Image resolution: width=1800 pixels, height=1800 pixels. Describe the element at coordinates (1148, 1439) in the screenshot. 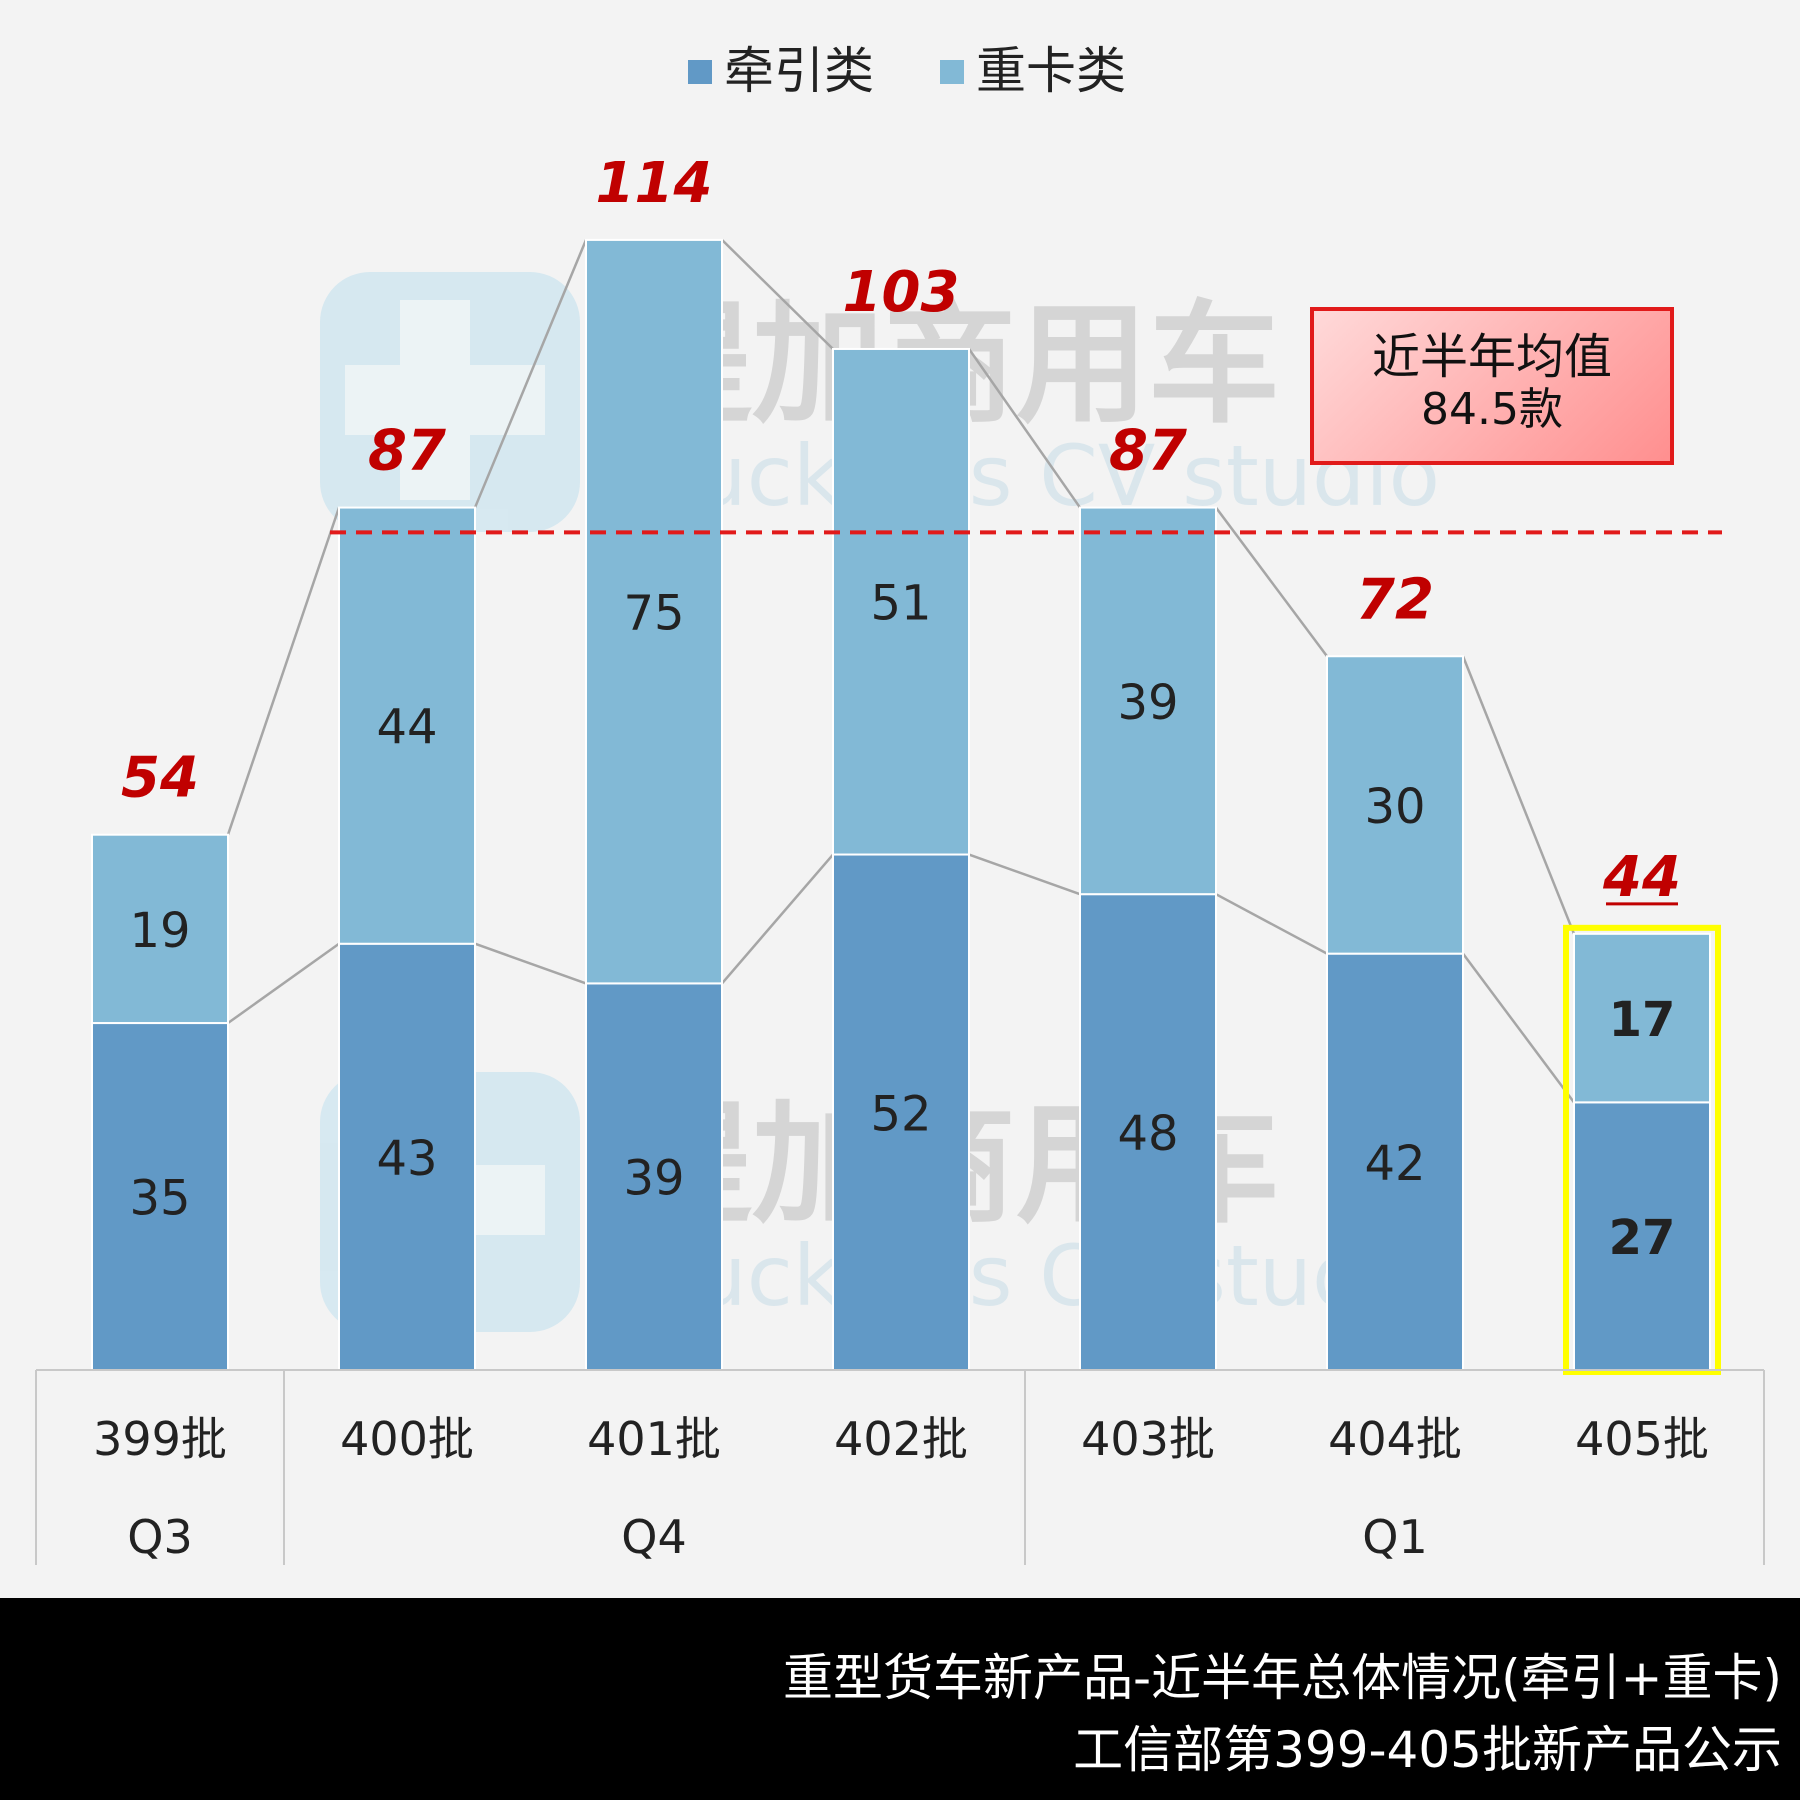

I see `x-tick-label: 403批` at that location.